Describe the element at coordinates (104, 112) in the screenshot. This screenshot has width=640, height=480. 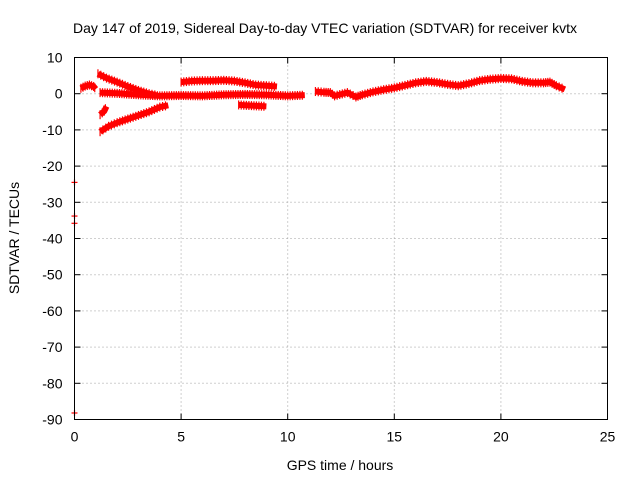
I see `series-short-dip` at that location.